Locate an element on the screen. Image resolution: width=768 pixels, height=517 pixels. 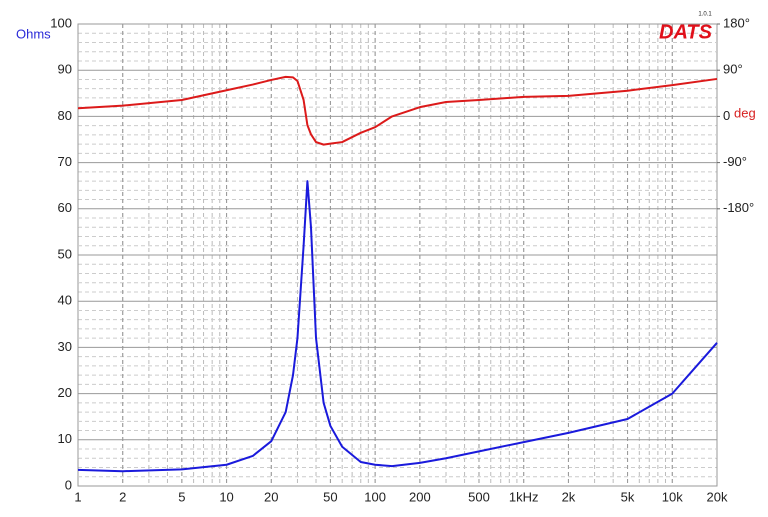
y2-tick-label: 180° is located at coordinates (736, 22).